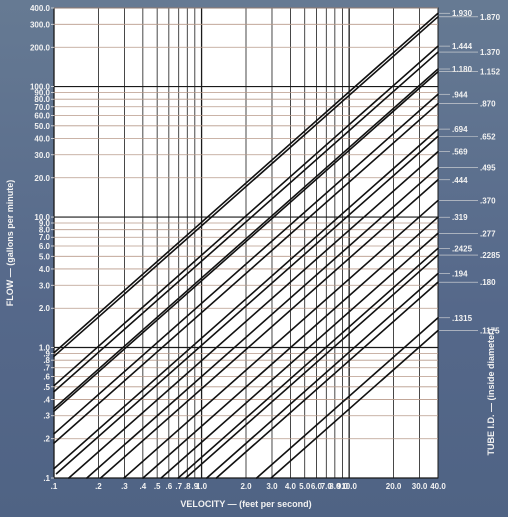 The height and width of the screenshot is (517, 508). Describe the element at coordinates (349, 486) in the screenshot. I see `x-tick-label: 10.0` at that location.